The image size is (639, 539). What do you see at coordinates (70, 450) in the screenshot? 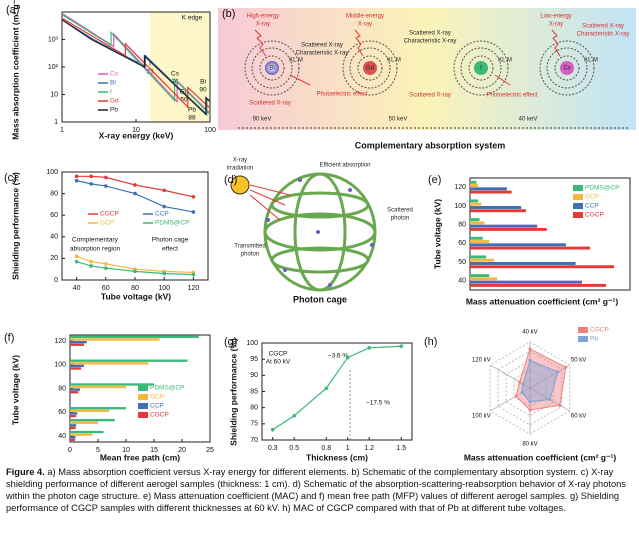
I see `x-tick-label: 0` at bounding box center [70, 450].